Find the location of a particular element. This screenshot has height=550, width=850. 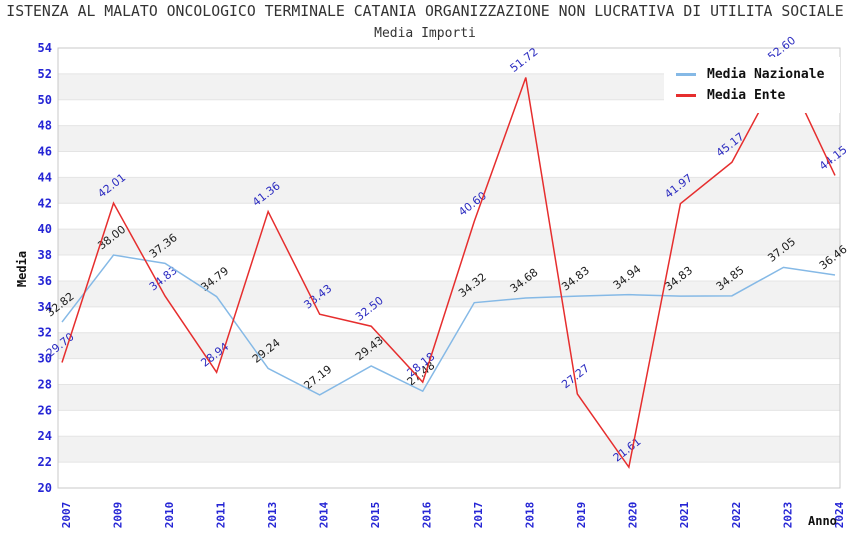

y-tick-label: 30 is located at coordinates (45, 359).